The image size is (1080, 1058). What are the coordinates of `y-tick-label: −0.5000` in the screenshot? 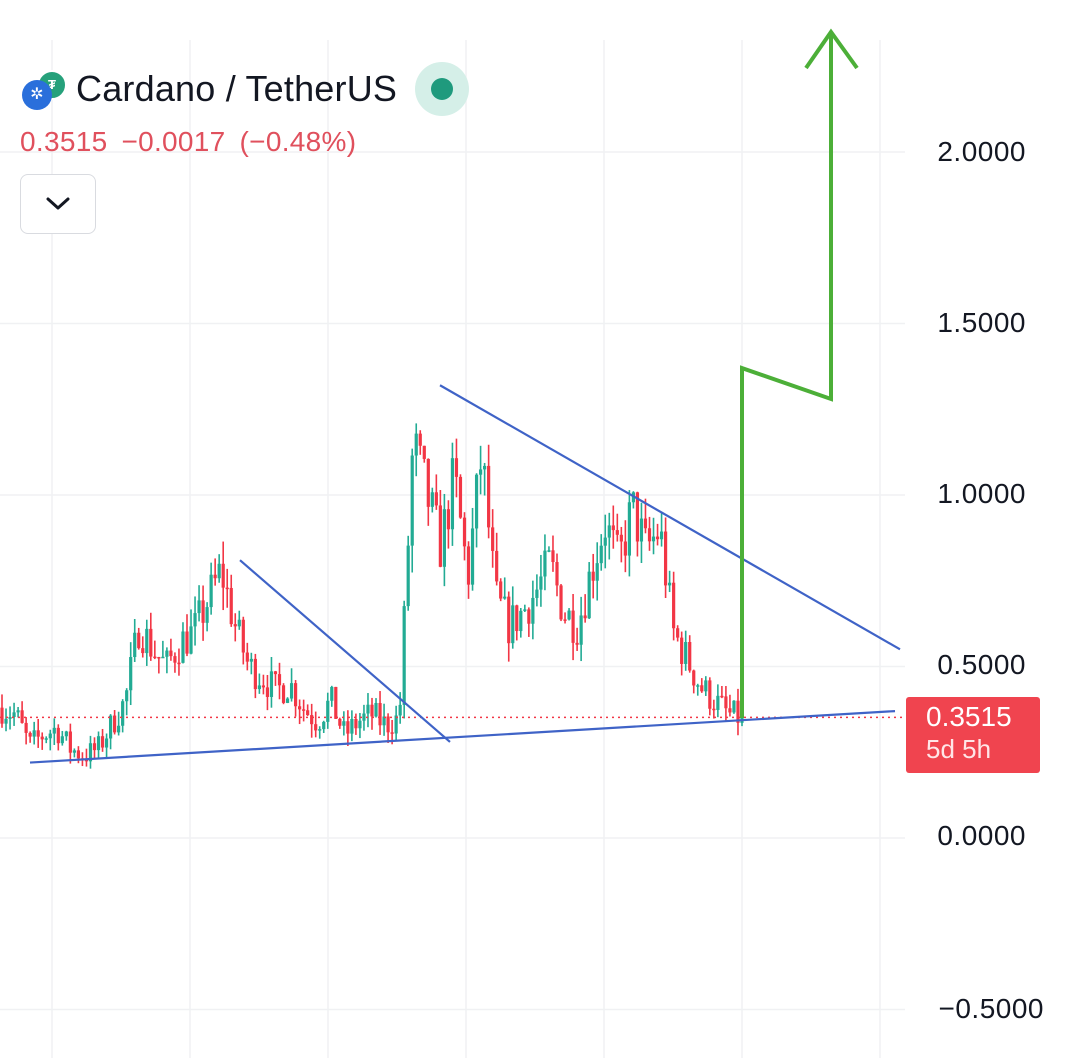 It's located at (991, 1008).